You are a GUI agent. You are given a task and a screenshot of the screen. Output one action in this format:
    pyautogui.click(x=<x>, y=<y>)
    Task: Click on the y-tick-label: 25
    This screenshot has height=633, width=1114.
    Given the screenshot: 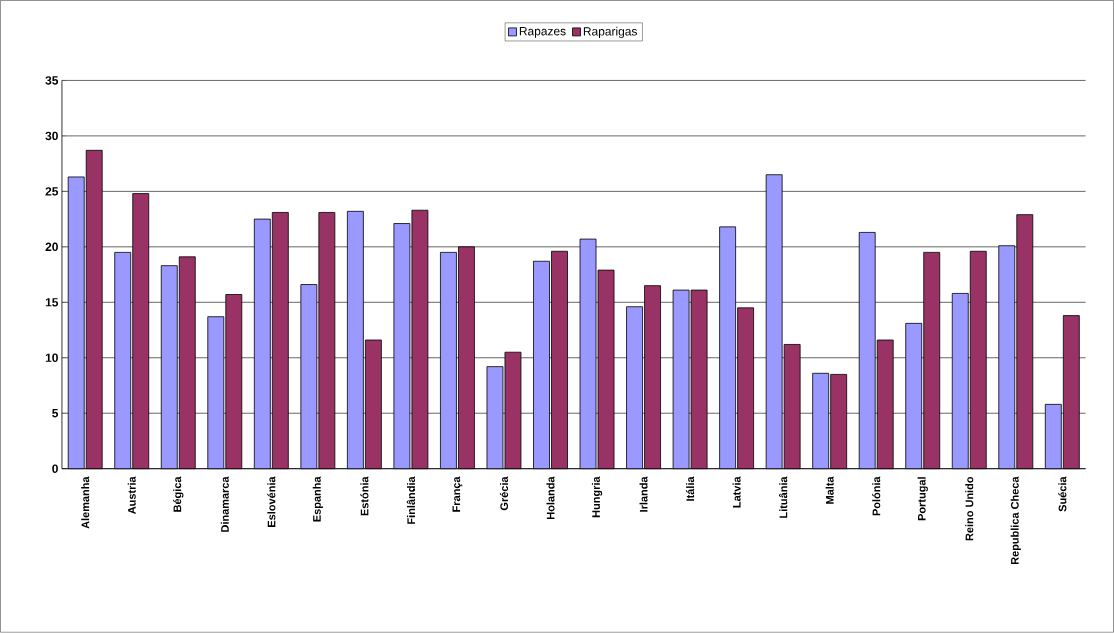 What is the action you would take?
    pyautogui.click(x=52, y=191)
    